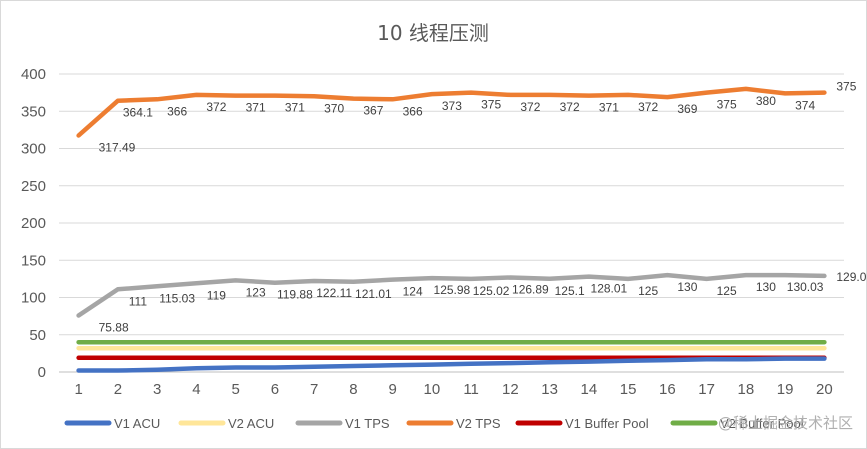  Describe the element at coordinates (452, 106) in the screenshot. I see `data-label: 373` at that location.